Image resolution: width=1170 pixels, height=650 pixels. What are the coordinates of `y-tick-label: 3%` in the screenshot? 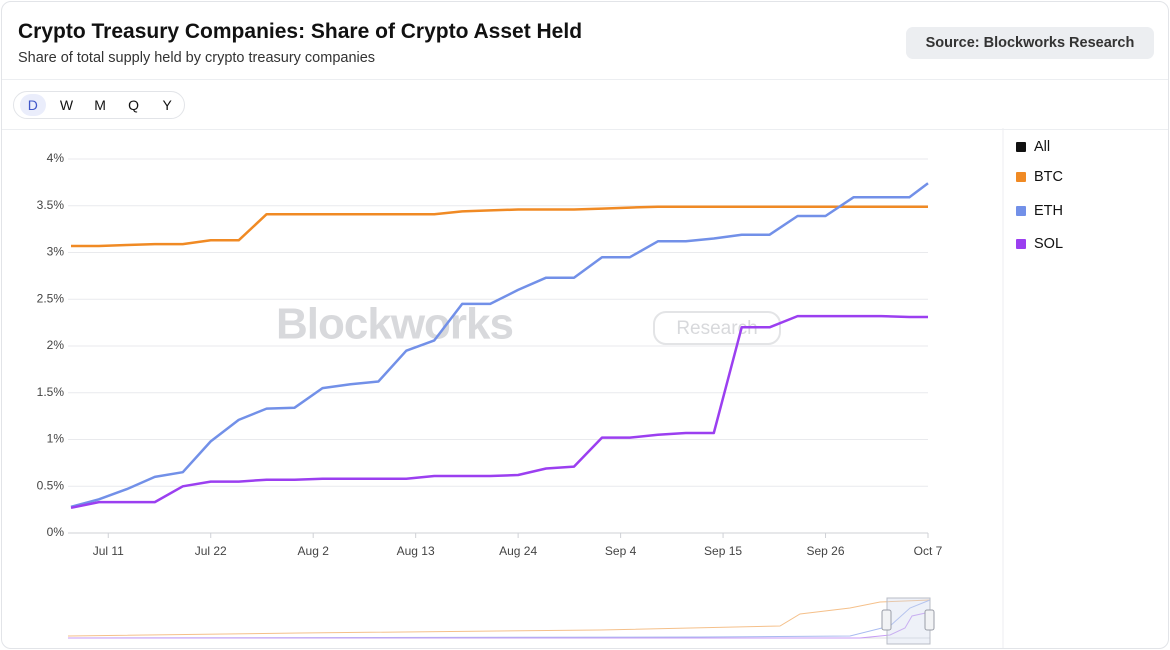 It's located at (56, 252).